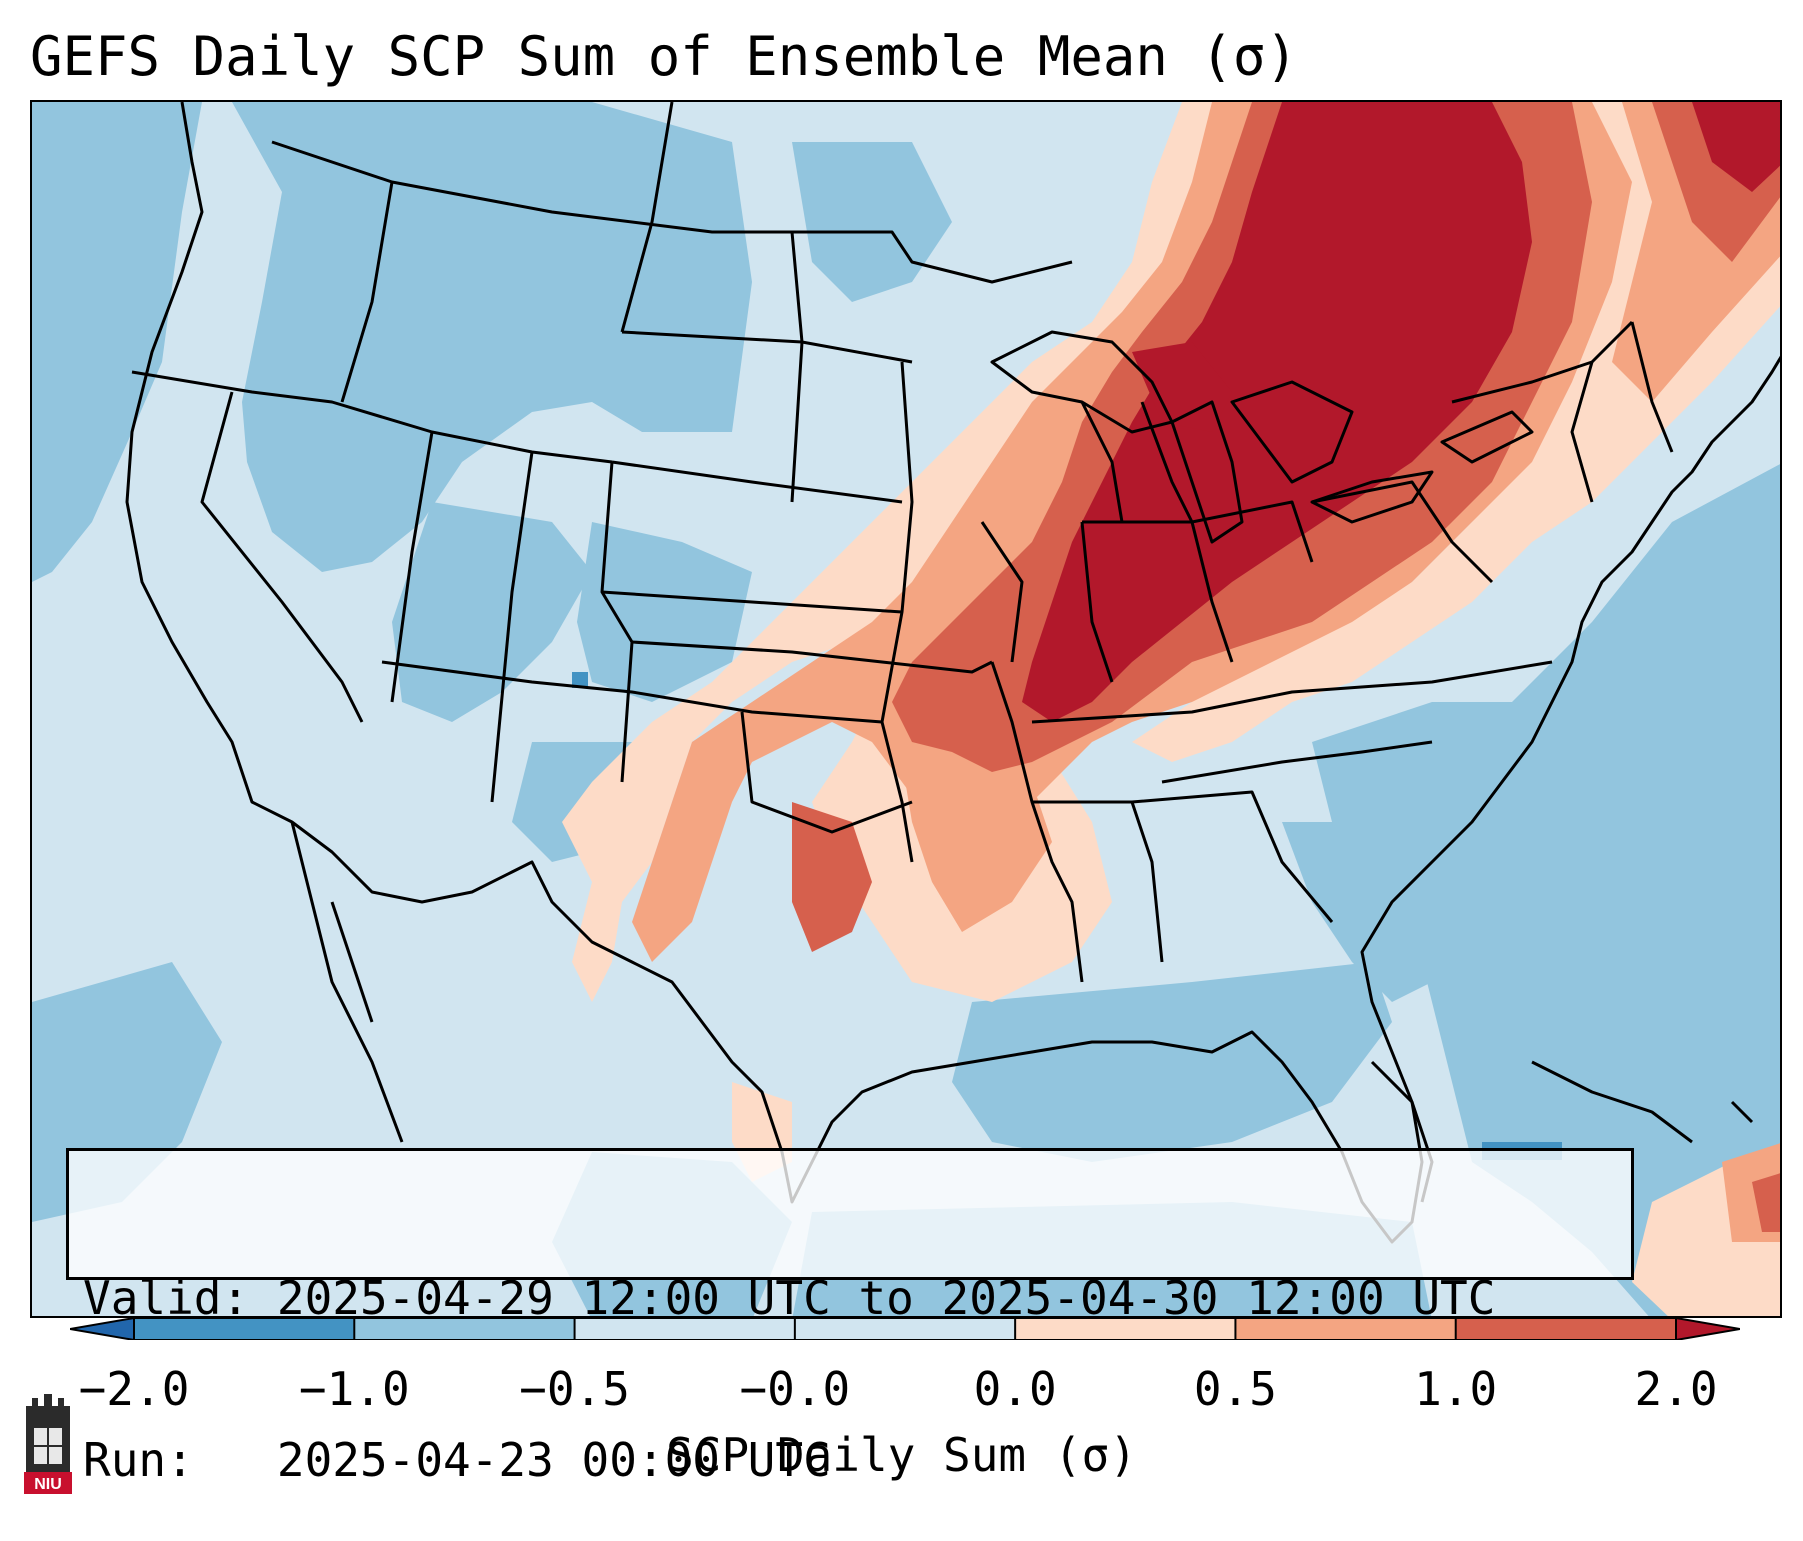 This screenshot has height=1541, width=1803. Describe the element at coordinates (102, 1329) in the screenshot. I see `colorbar-extend-low` at that location.